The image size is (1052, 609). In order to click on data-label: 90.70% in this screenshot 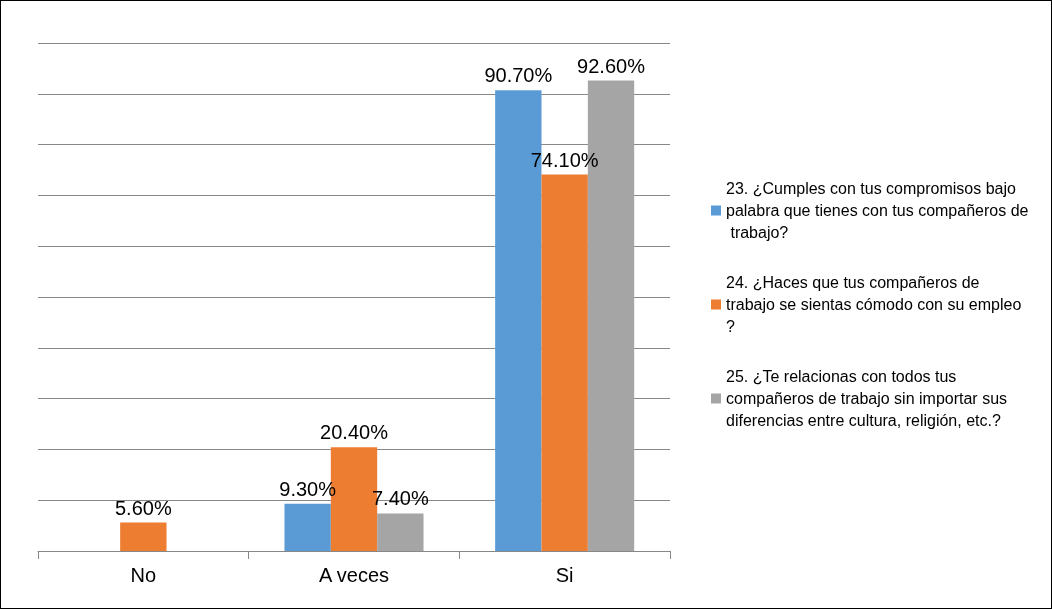, I will do `click(518, 75)`.